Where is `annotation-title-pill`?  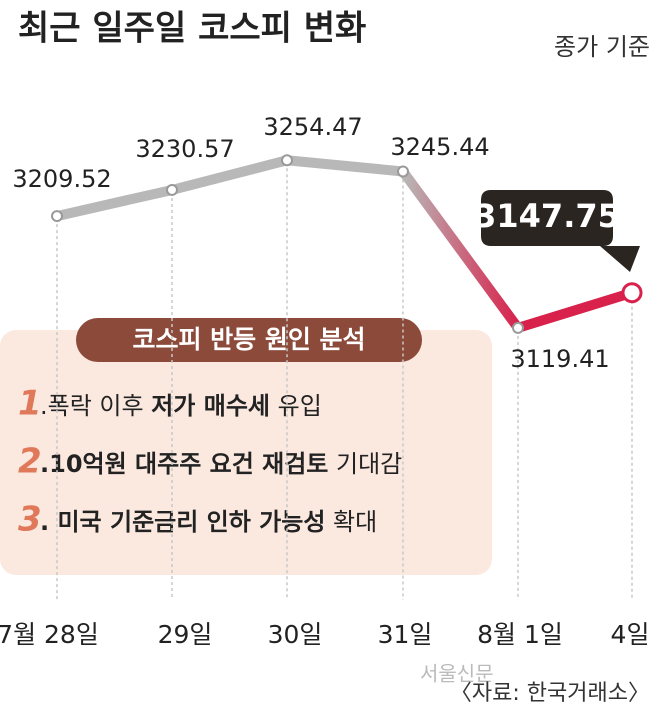 annotation-title-pill is located at coordinates (249, 340).